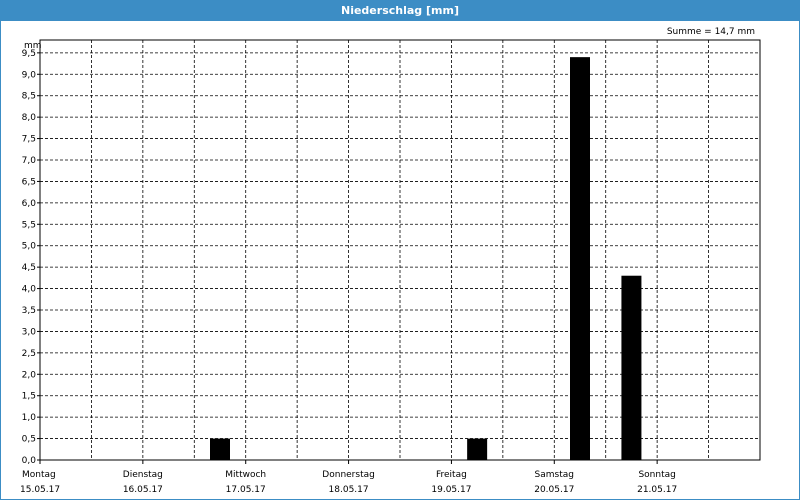 Image resolution: width=800 pixels, height=500 pixels. Describe the element at coordinates (29, 461) in the screenshot. I see `y-tick-label: 0,0` at that location.